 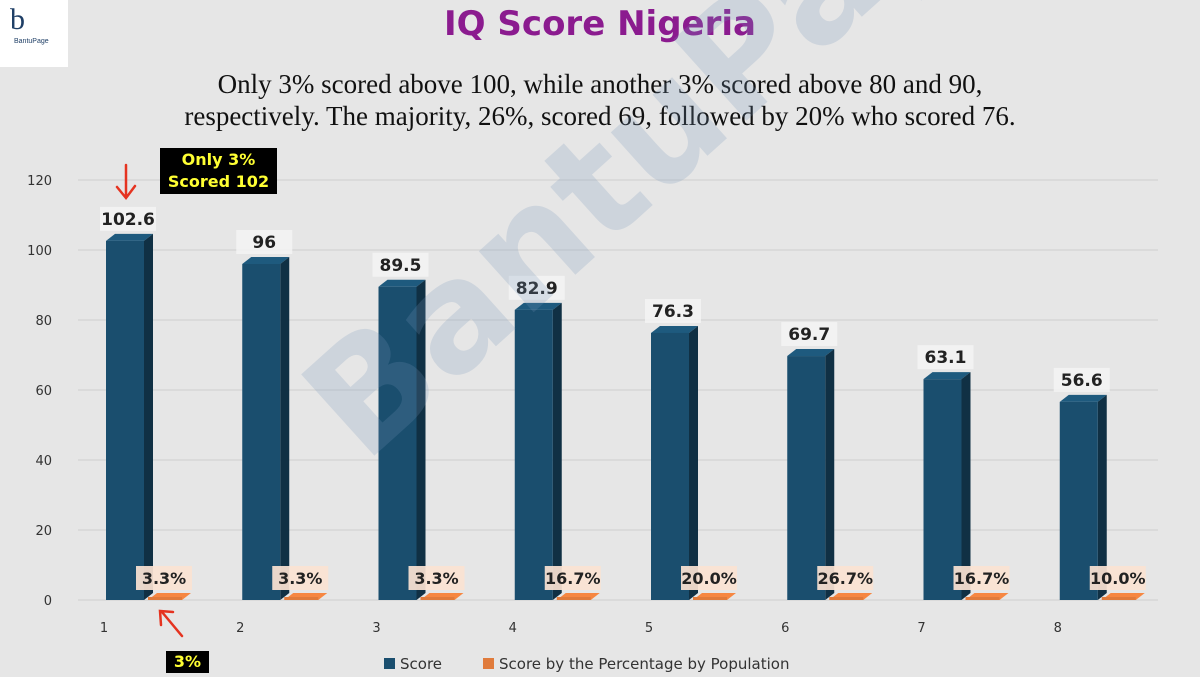 What do you see at coordinates (43, 461) in the screenshot?
I see `y-tick-label: 40` at bounding box center [43, 461].